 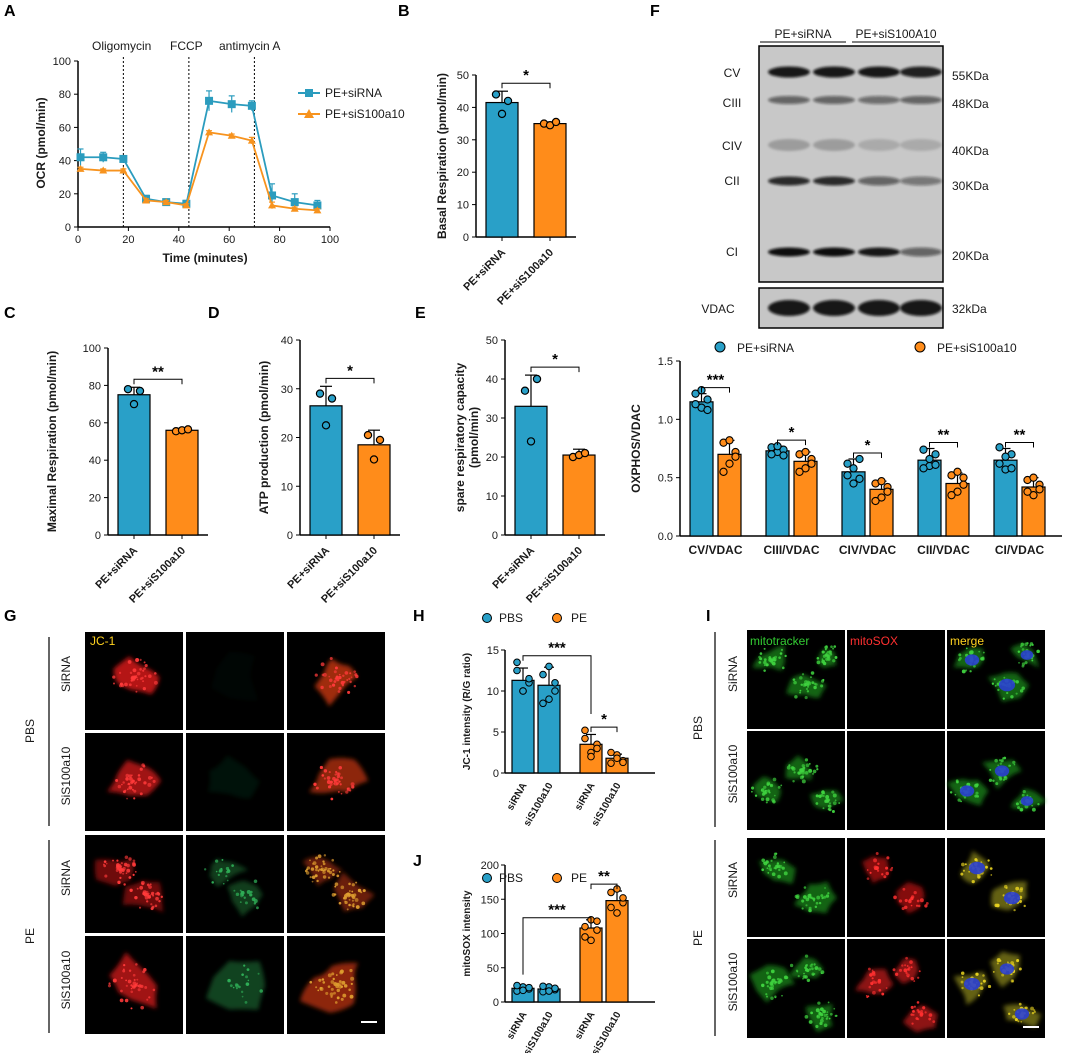 I want to click on legend-label-sirna: PE+siRNA, so click(x=353, y=93).